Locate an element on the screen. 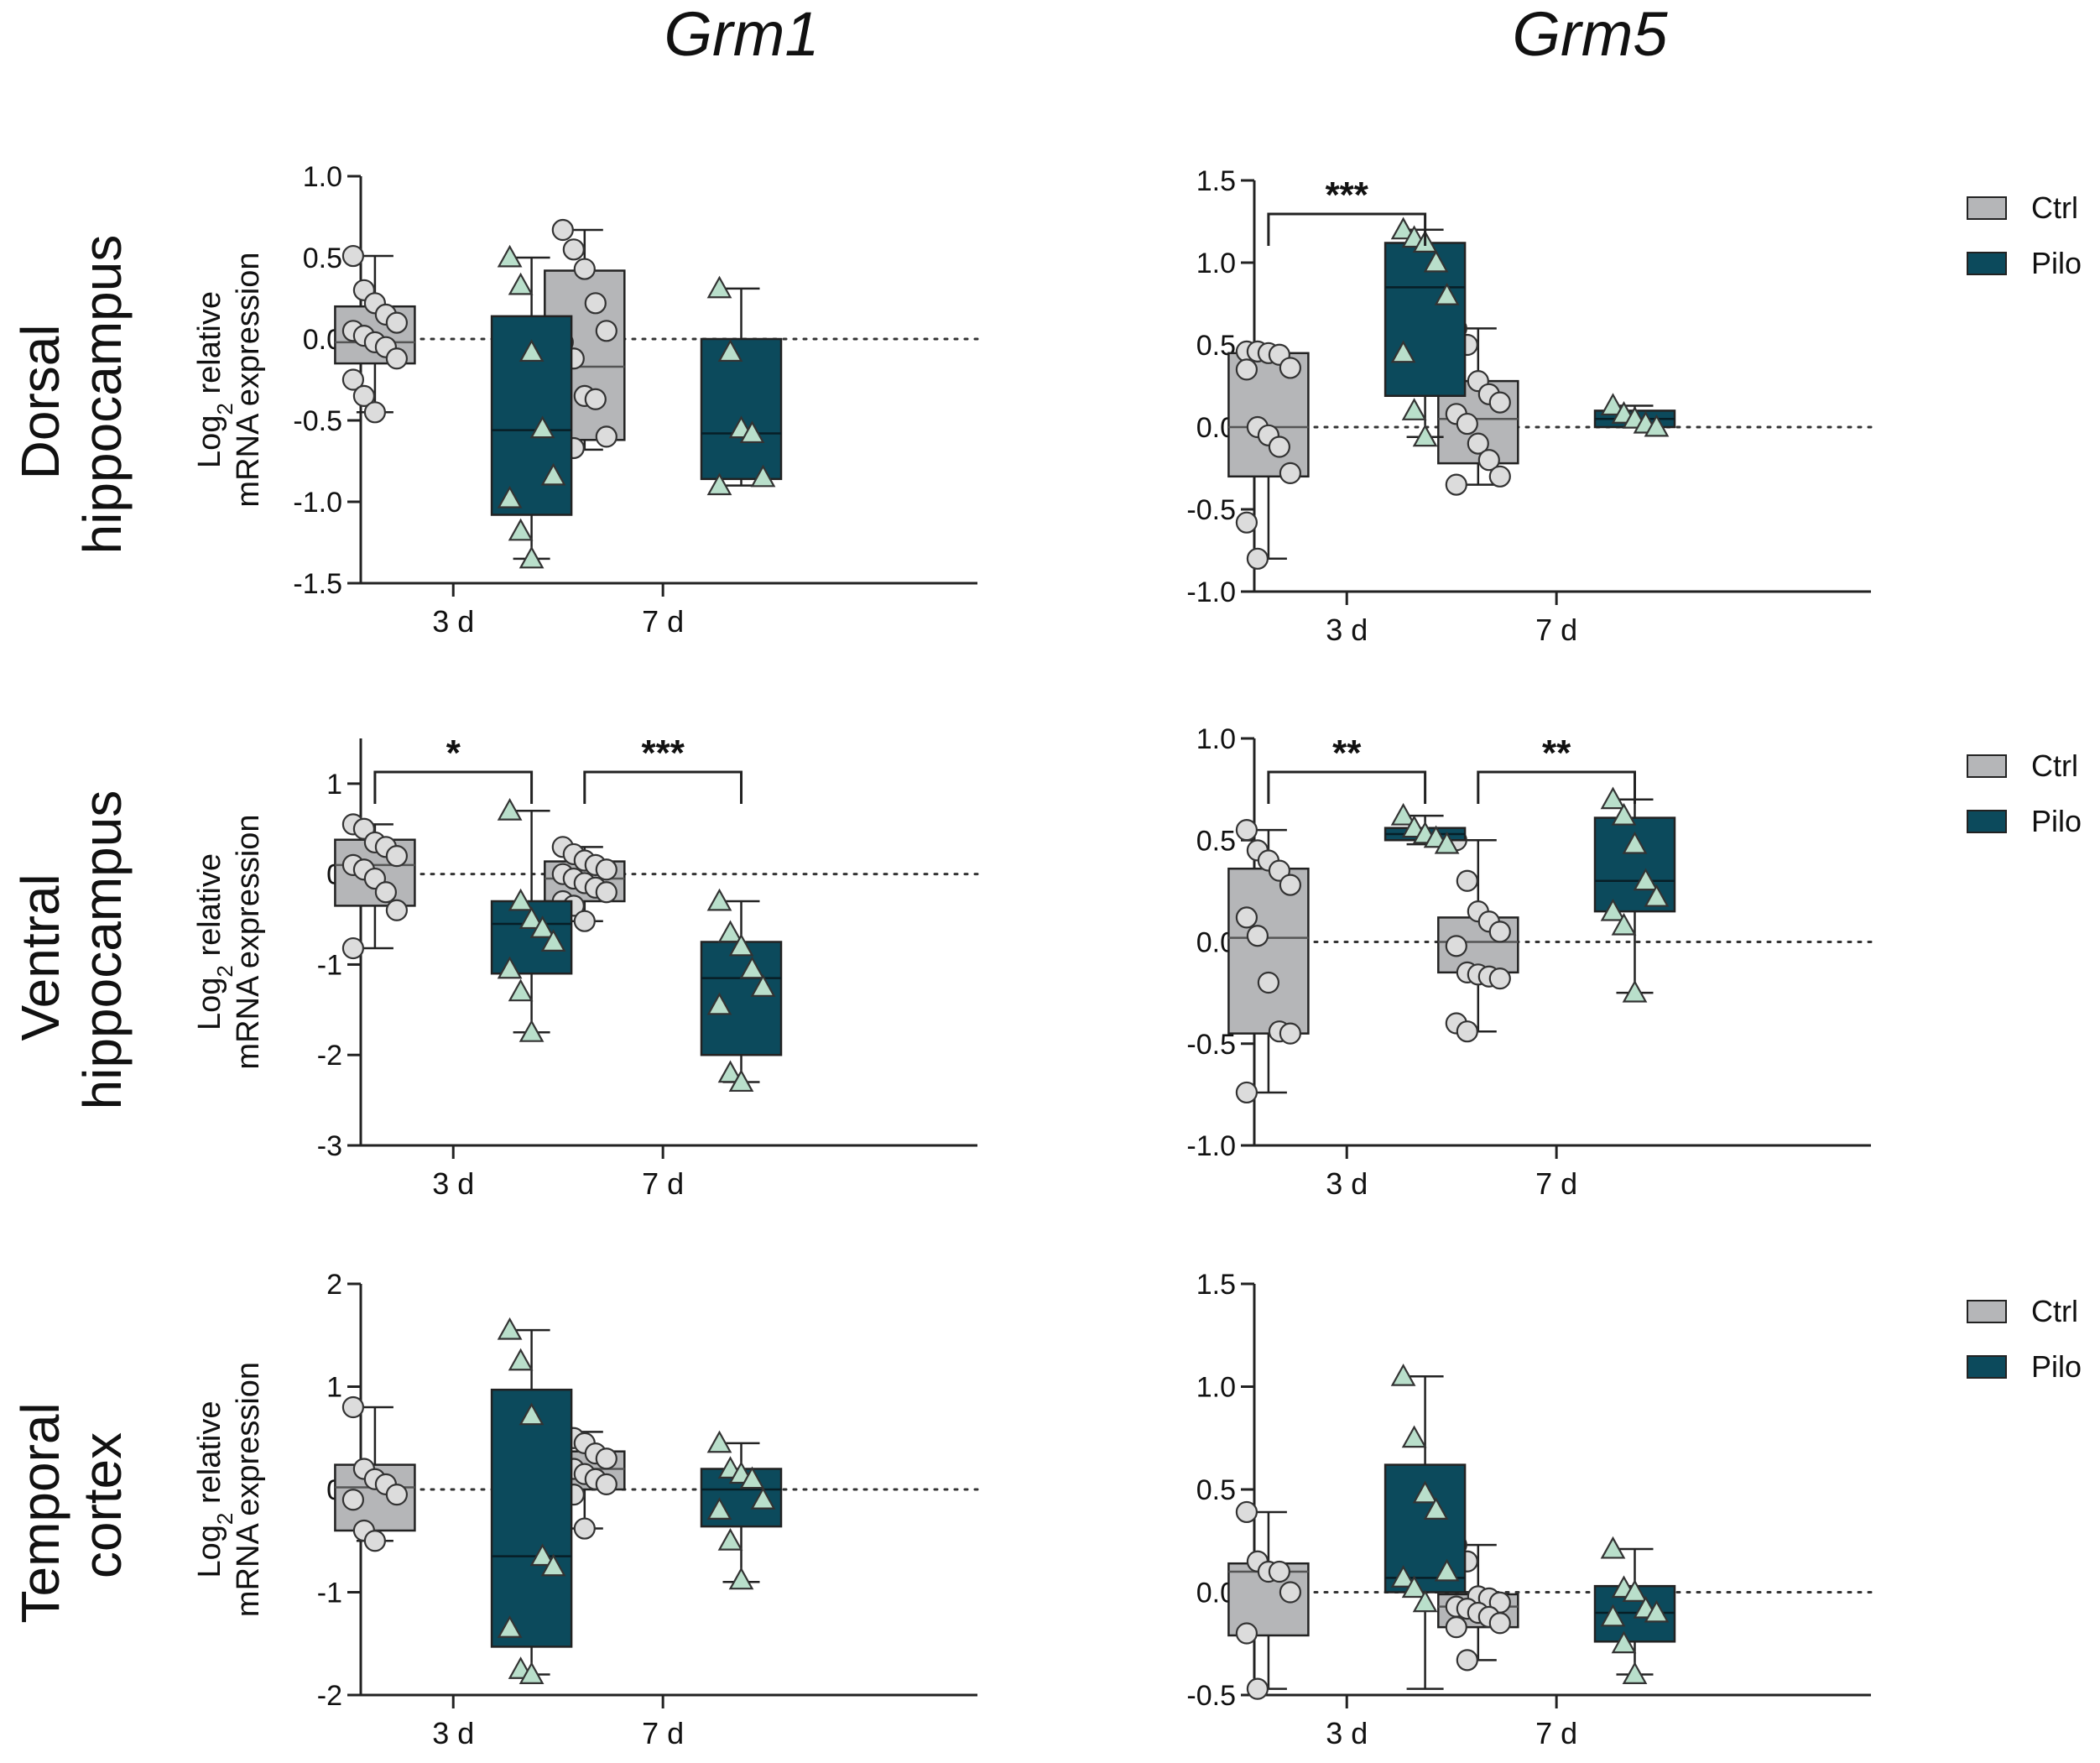 This screenshot has width=2100, height=1763. row-label-dorsal-line1: Dorsal is located at coordinates (40, 401).